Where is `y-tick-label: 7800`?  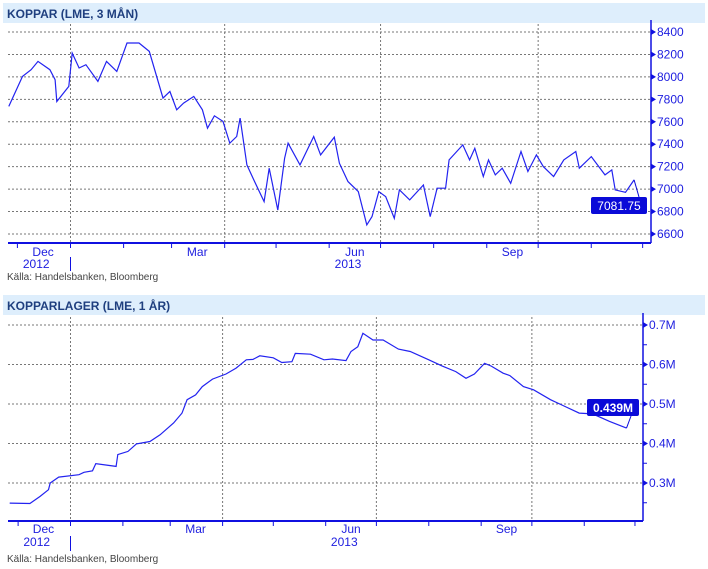
y-tick-label: 7800 is located at coordinates (670, 99).